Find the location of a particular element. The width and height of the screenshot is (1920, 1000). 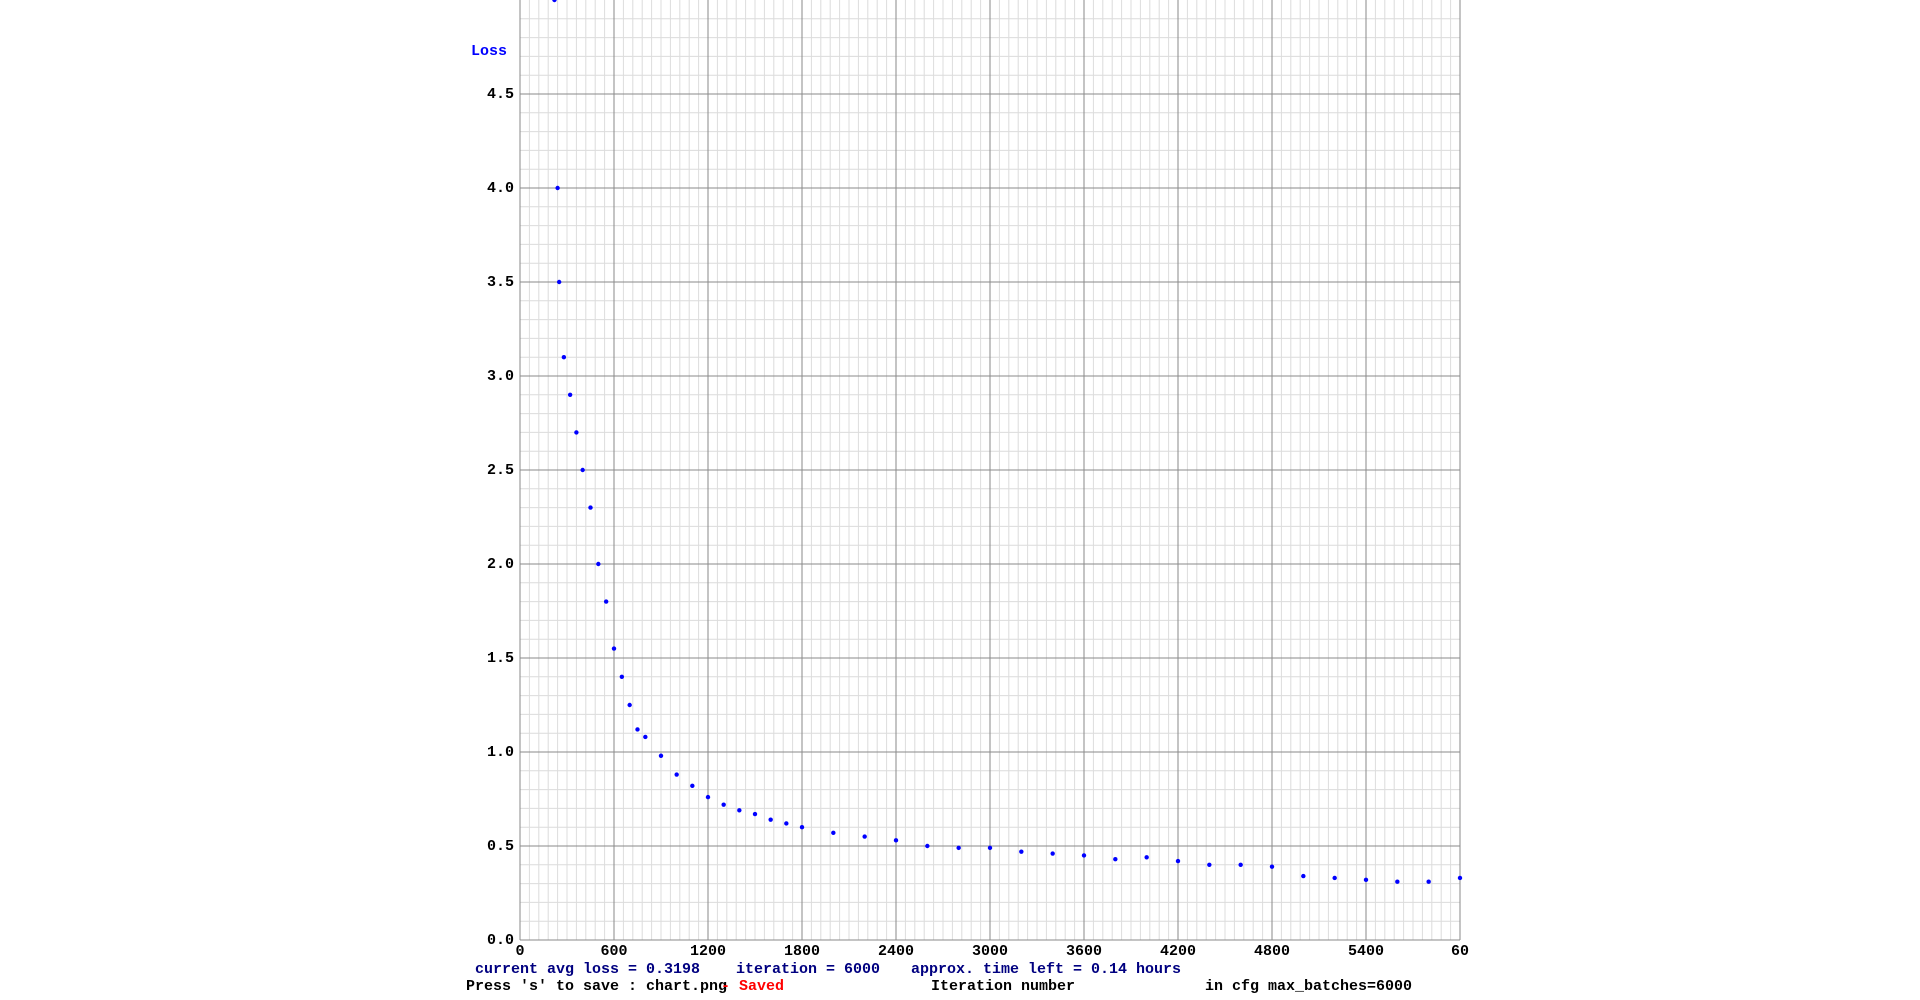

y-tick-label: 2.5 is located at coordinates (500, 470).